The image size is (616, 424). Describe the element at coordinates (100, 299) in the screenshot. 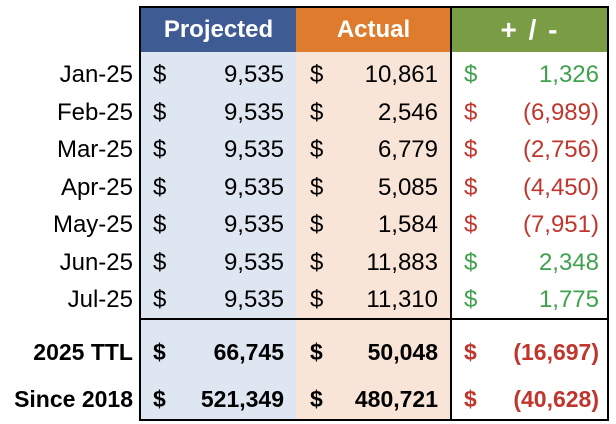

I see `row-label: Jul-25` at that location.